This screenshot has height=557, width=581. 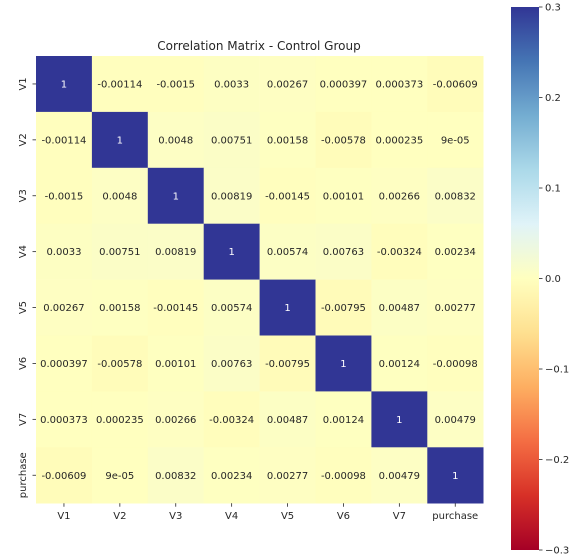 What do you see at coordinates (553, 279) in the screenshot?
I see `colorbar-tick-label: 0.0` at bounding box center [553, 279].